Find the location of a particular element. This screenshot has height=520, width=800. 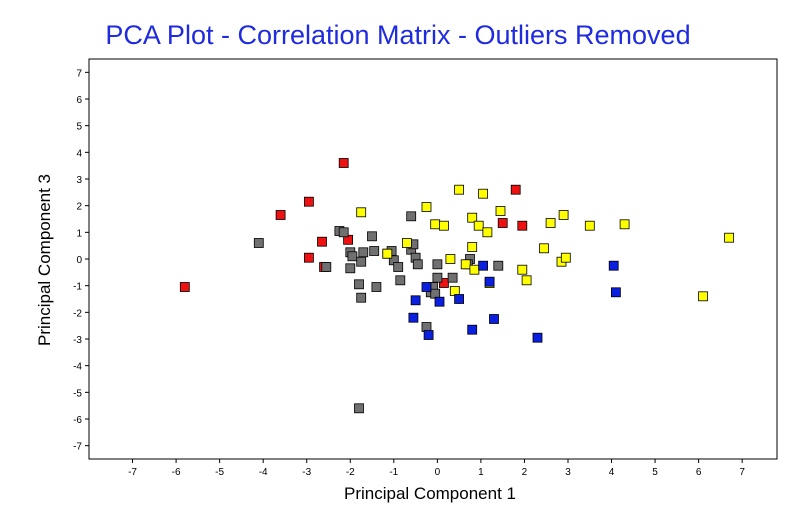

y-tick-label: 1 is located at coordinates (79, 233).